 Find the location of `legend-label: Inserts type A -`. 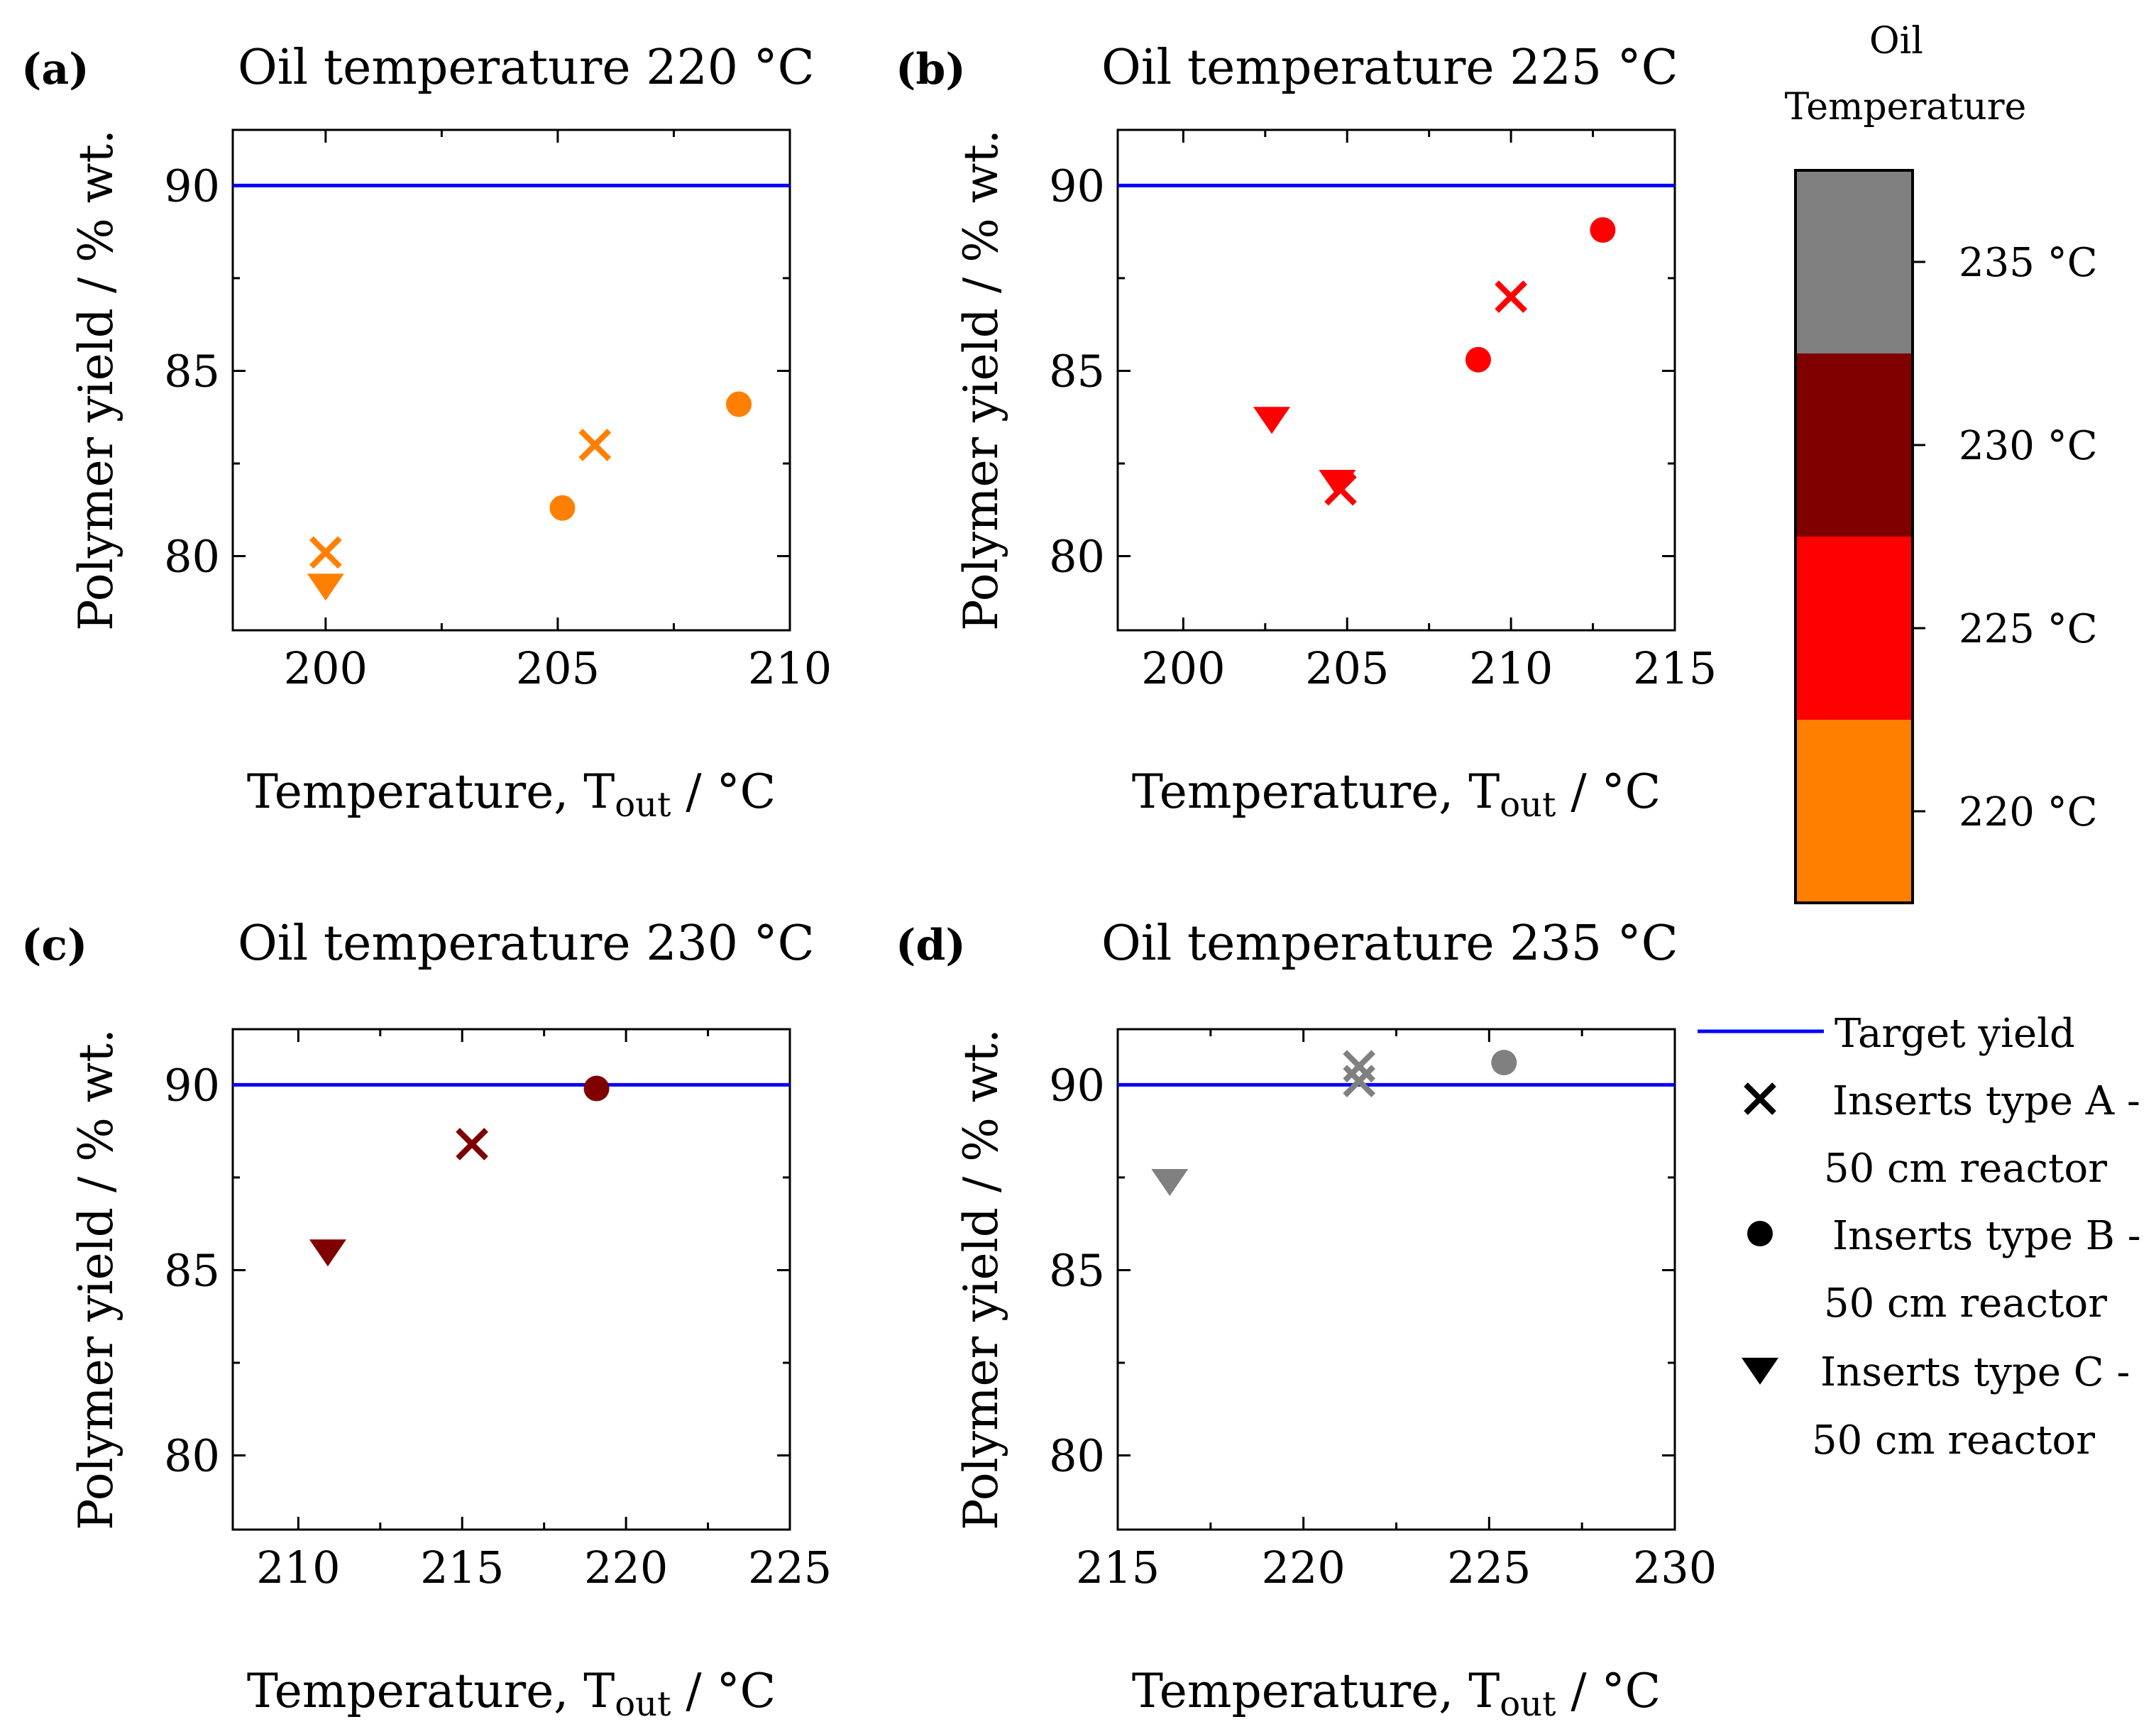

legend-label: Inserts type A - is located at coordinates (1986, 1101).